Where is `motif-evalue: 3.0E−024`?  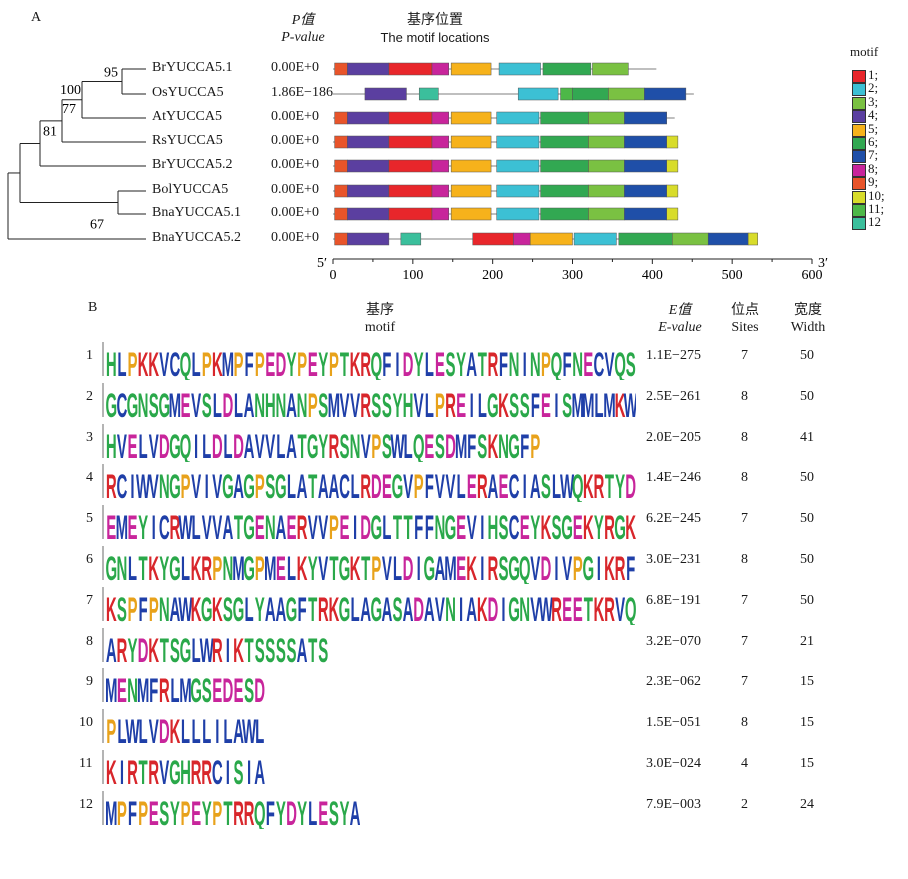
motif-evalue: 3.0E−024 is located at coordinates (673, 763).